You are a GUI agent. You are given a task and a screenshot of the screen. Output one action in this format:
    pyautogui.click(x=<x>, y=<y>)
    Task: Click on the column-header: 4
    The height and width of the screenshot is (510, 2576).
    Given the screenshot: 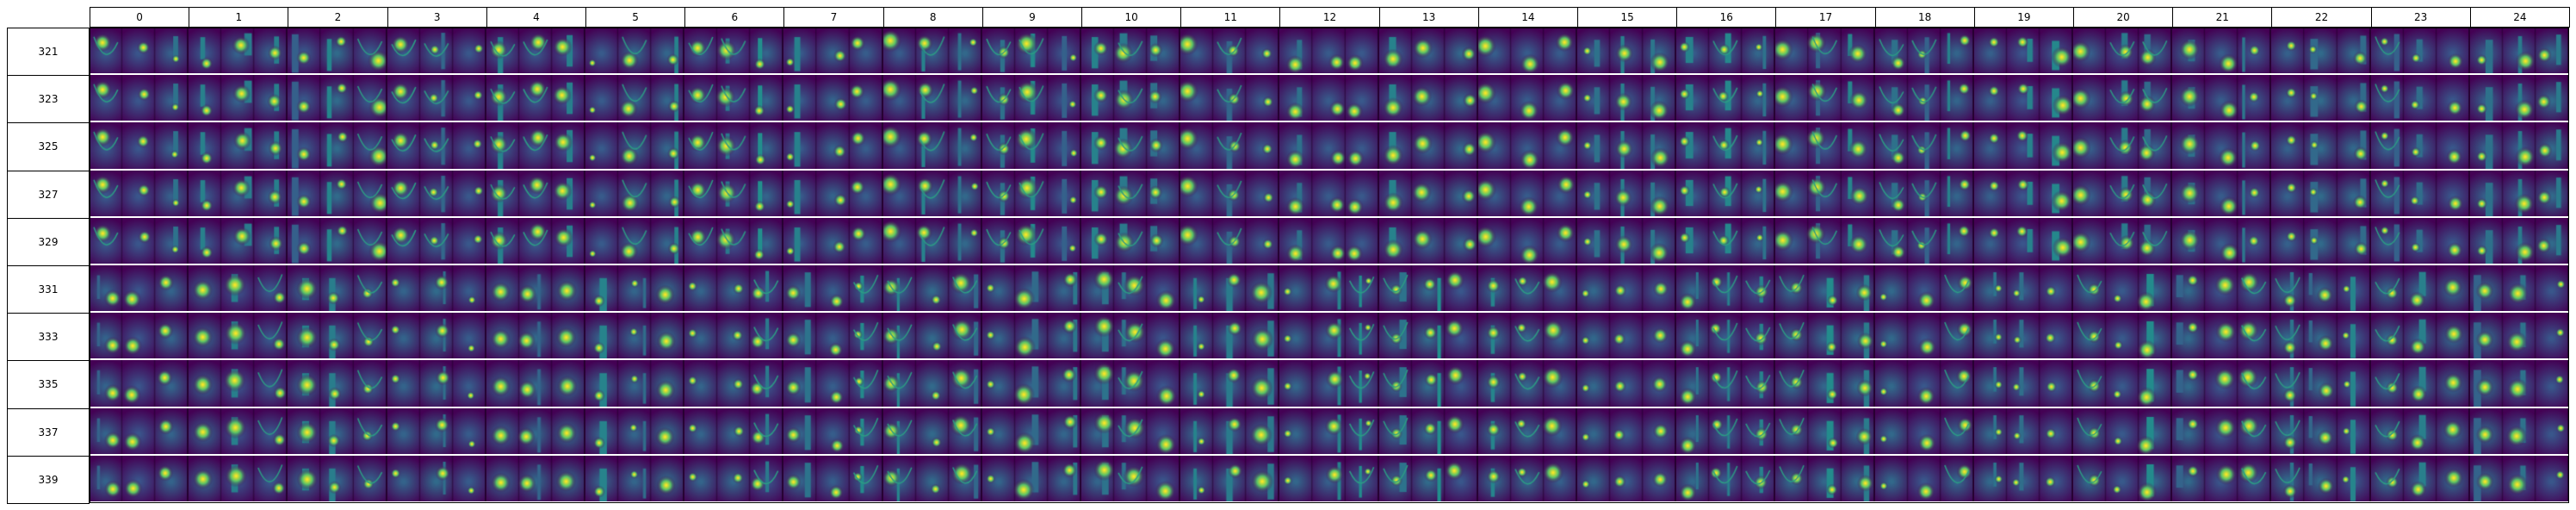 What is the action you would take?
    pyautogui.click(x=536, y=18)
    